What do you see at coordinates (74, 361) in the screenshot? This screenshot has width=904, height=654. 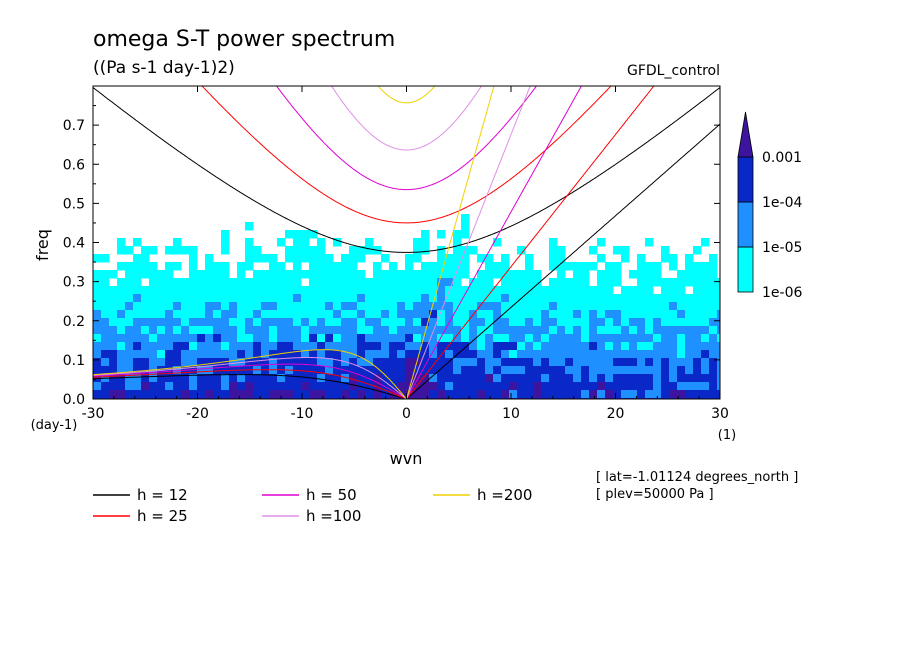 I see `y-tick-label: 0.1` at bounding box center [74, 361].